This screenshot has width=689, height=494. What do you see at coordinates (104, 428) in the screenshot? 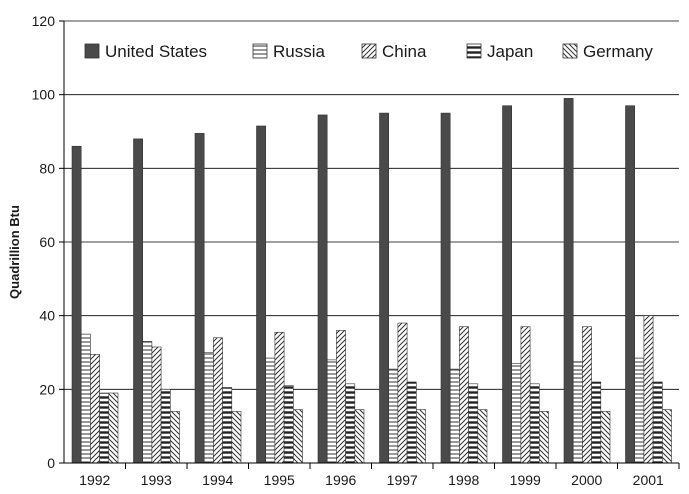
I see `bar-japan-1992` at bounding box center [104, 428].